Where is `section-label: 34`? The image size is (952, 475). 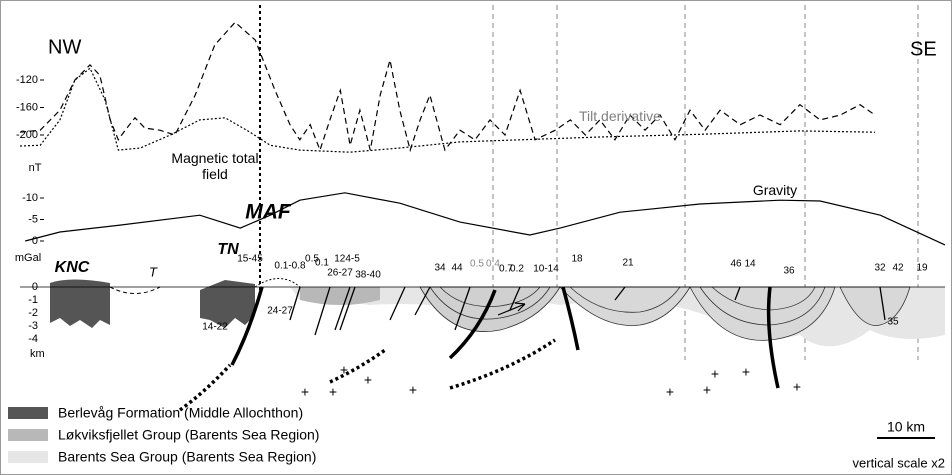 section-label: 34 is located at coordinates (440, 268).